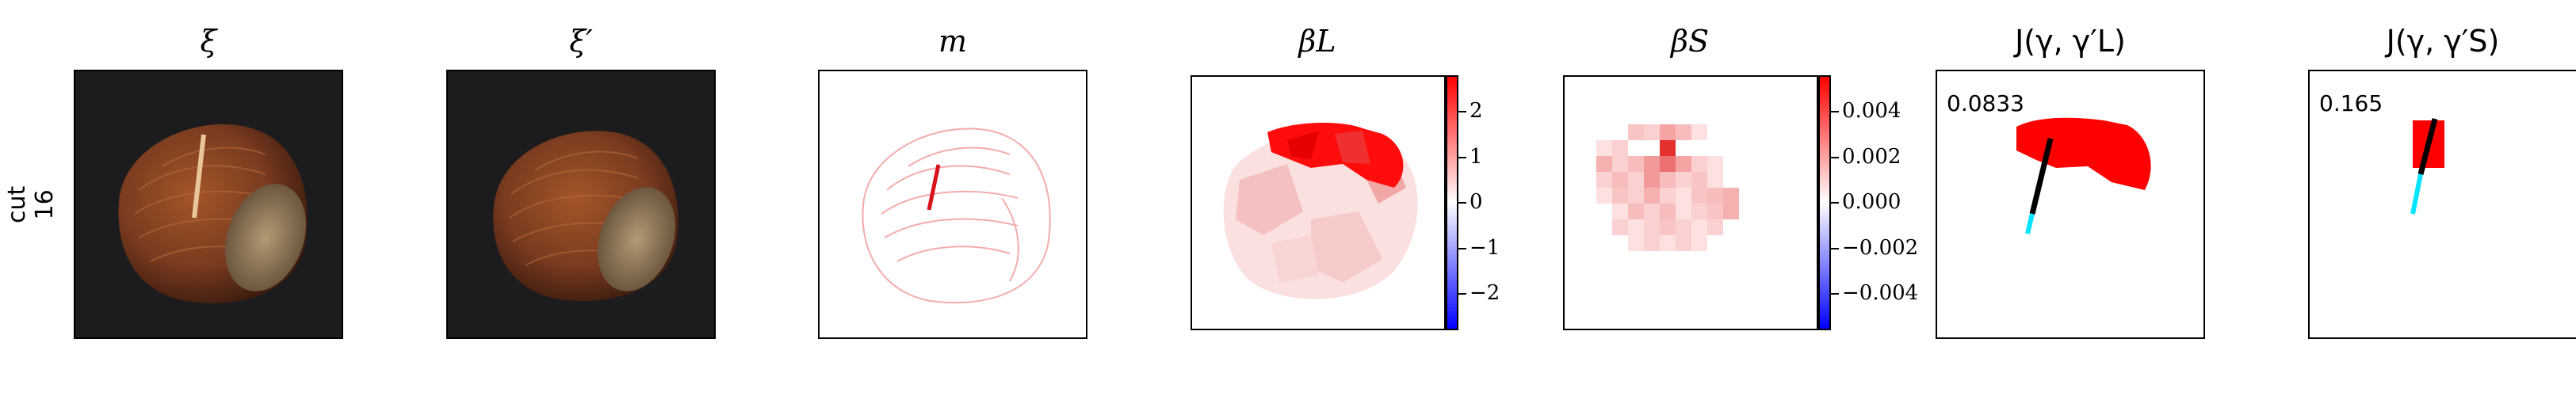  Describe the element at coordinates (1690, 202) in the screenshot. I see `panel-beta-s-image` at that location.